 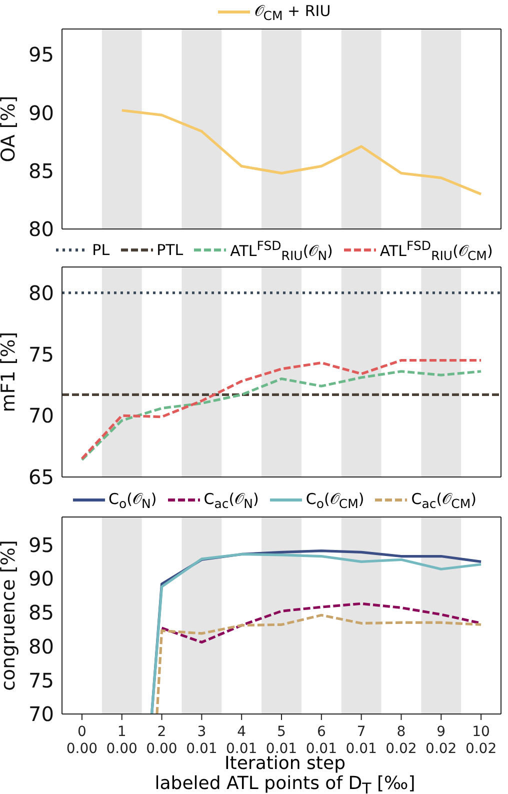 I want to click on x-tick-label: 5, so click(x=281, y=732).